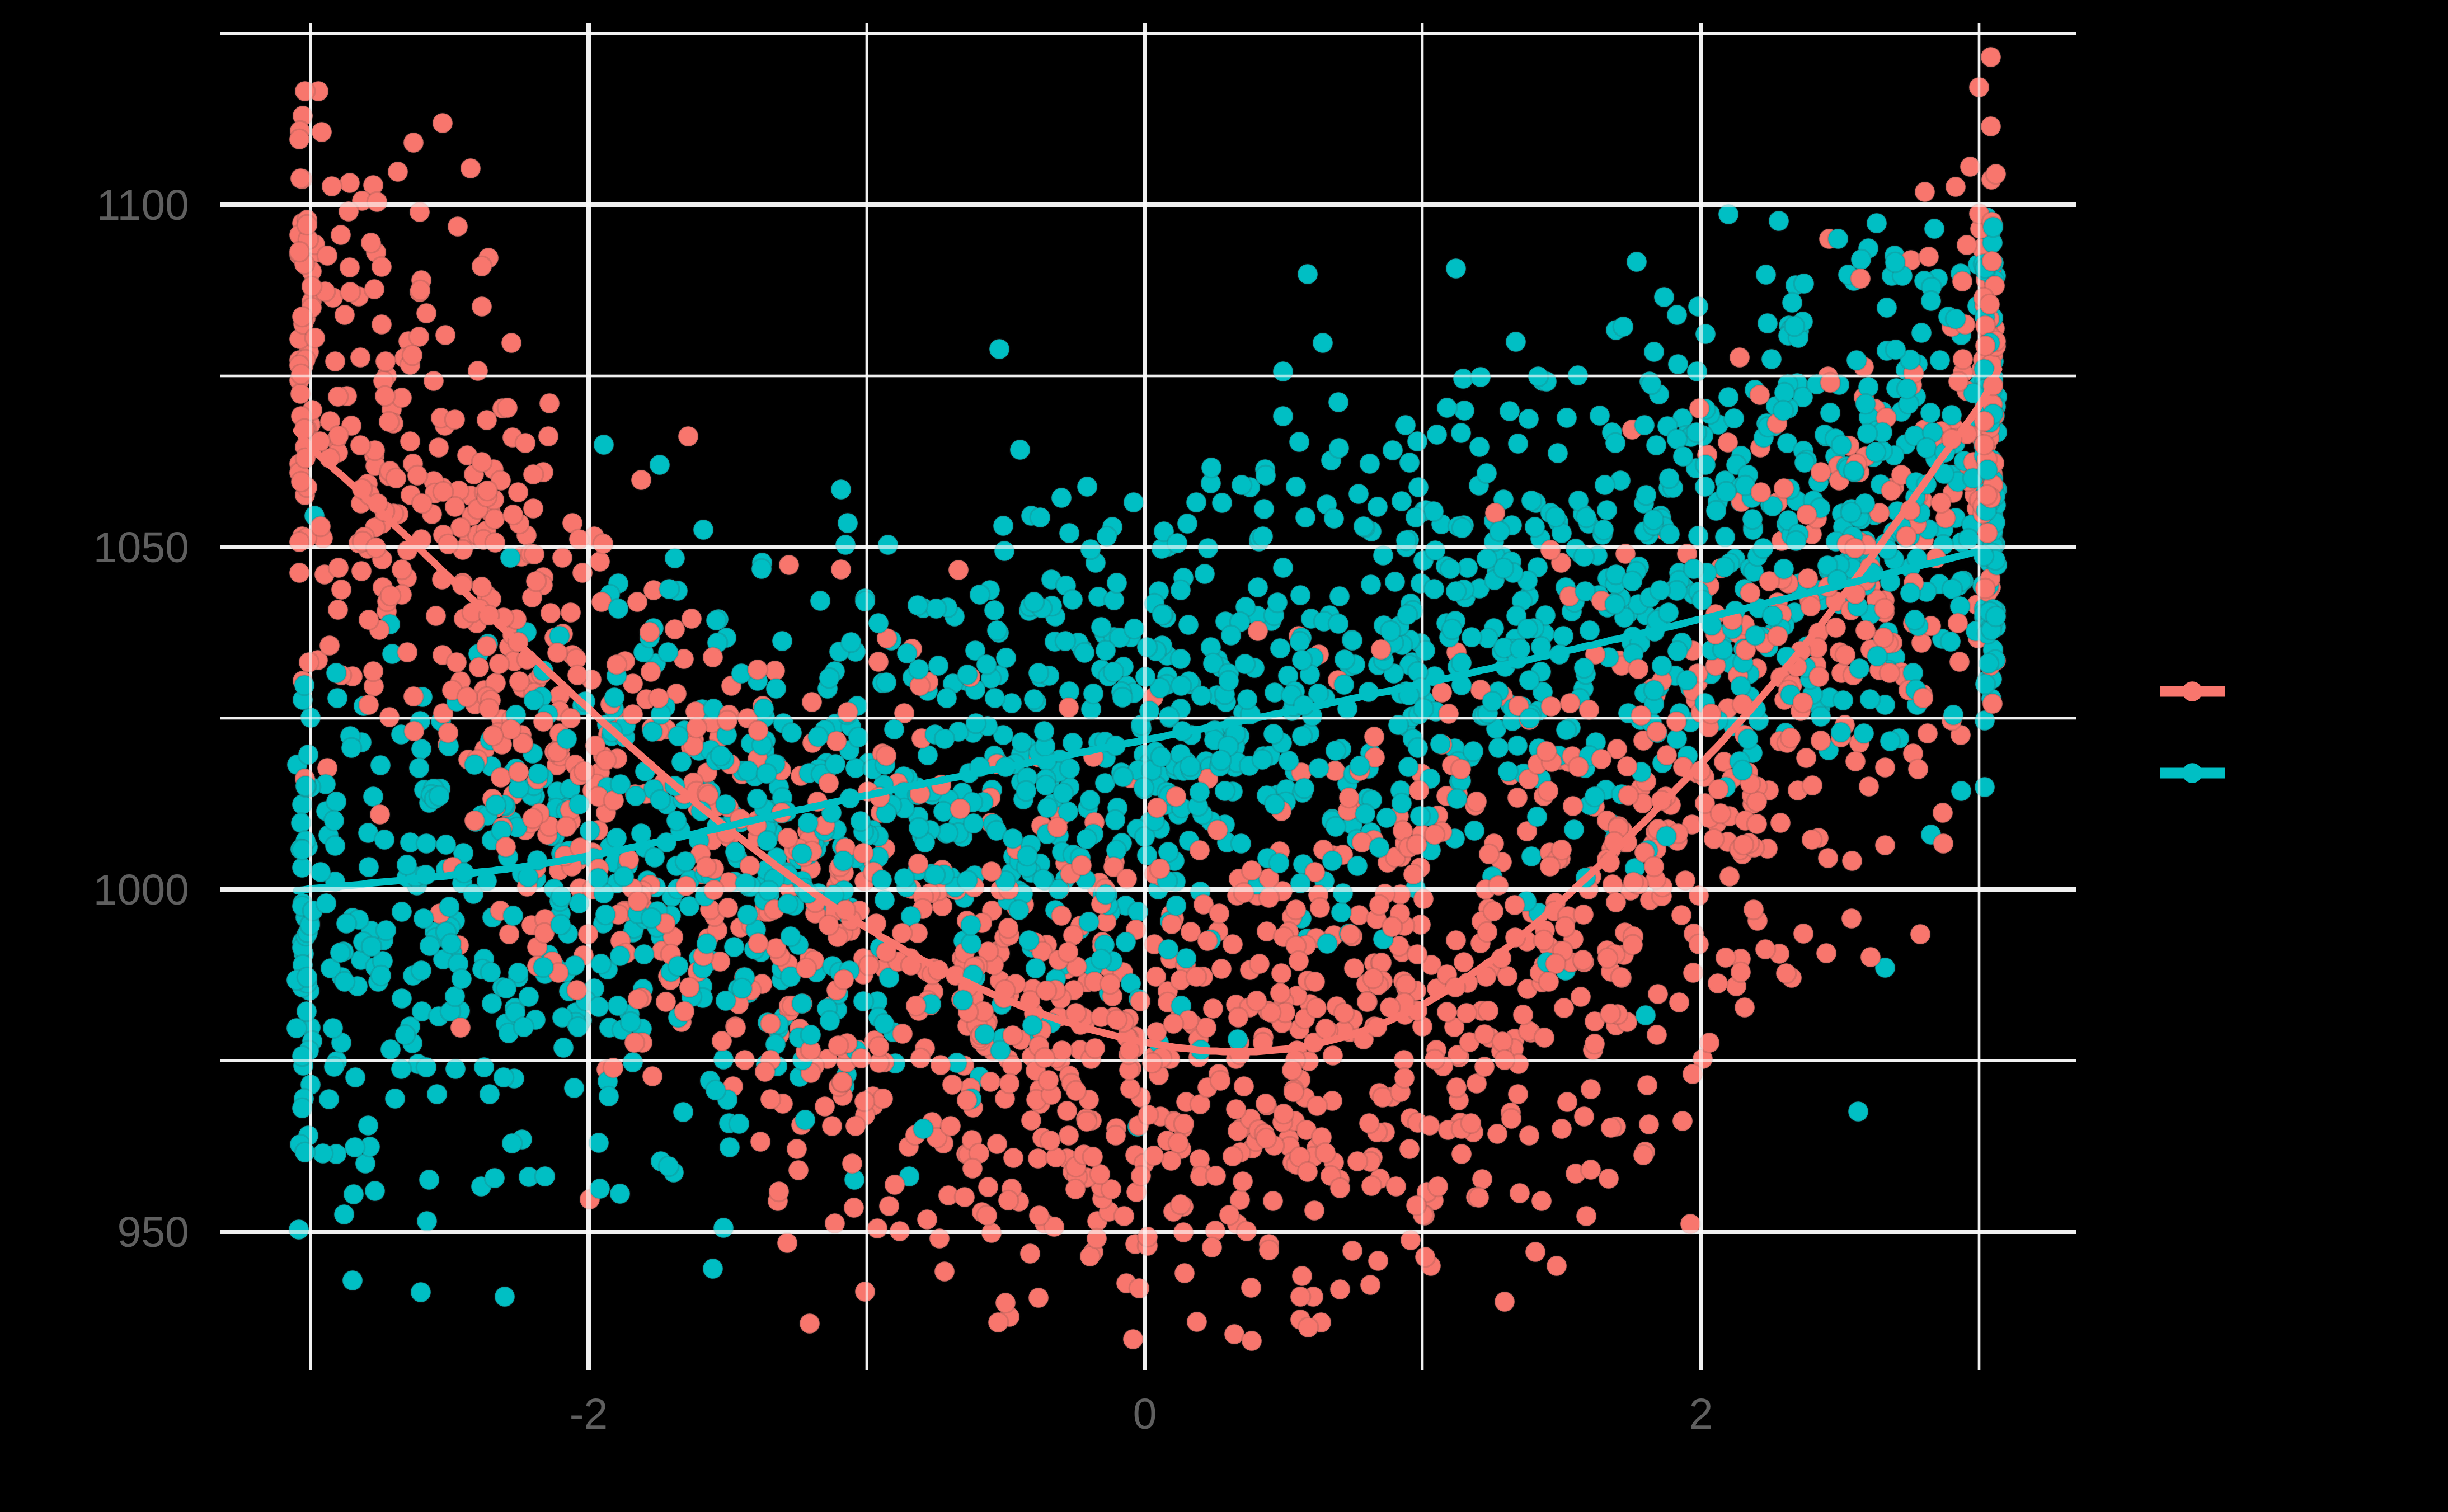 Image resolution: width=2448 pixels, height=1512 pixels. What do you see at coordinates (141, 890) in the screenshot?
I see `svg-text: 1000` at bounding box center [141, 890].